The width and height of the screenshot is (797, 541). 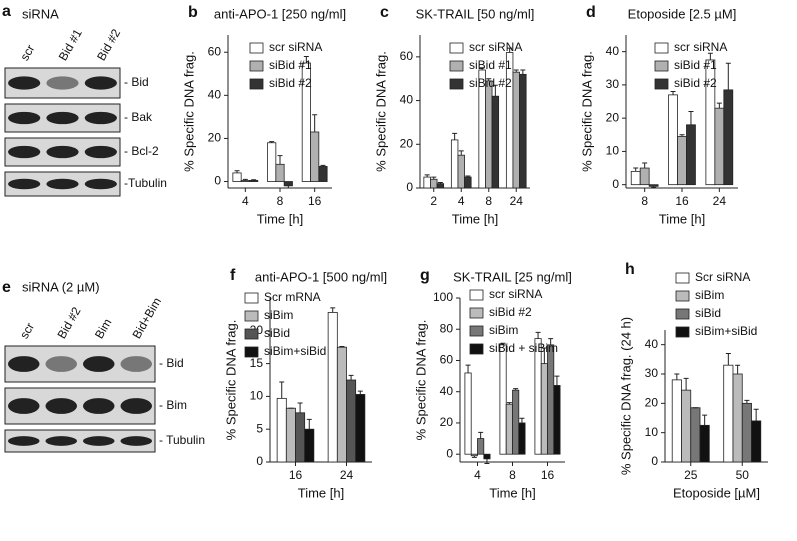 I want to click on x-axis-label: Time [h], so click(x=475, y=218).